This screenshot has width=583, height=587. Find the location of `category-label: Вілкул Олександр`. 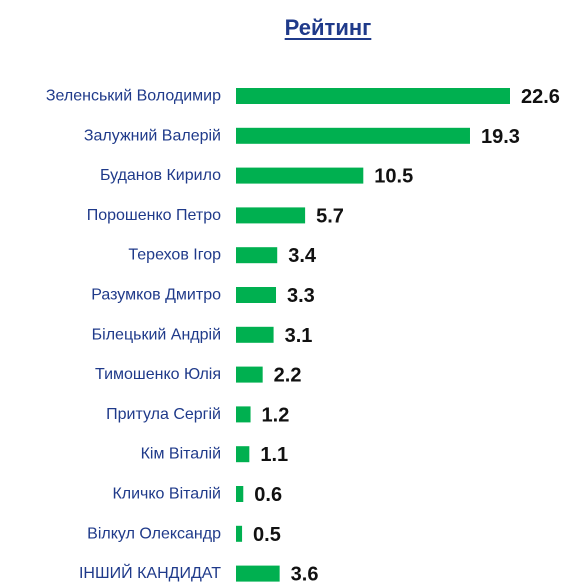

category-label: Вілкул Олександр is located at coordinates (154, 533).